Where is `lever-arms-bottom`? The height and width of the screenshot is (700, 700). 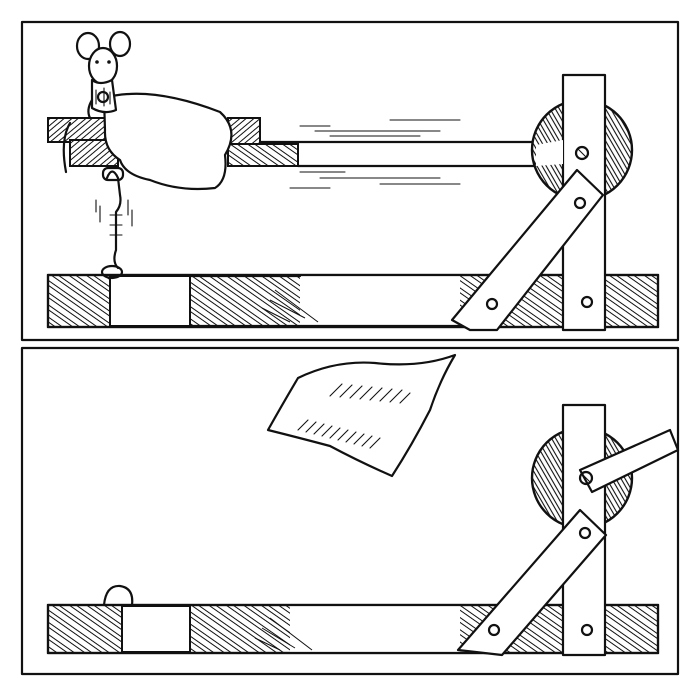 lever-arms-bottom is located at coordinates (568, 530).